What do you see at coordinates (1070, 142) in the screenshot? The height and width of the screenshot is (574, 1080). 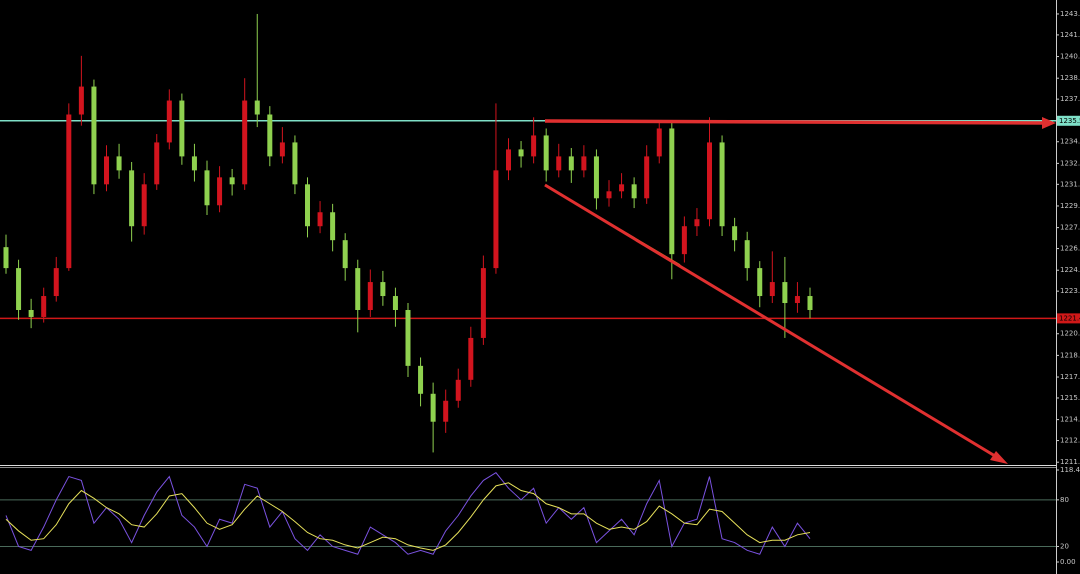 I see `y-tick-label: 1234.05` at bounding box center [1070, 142].